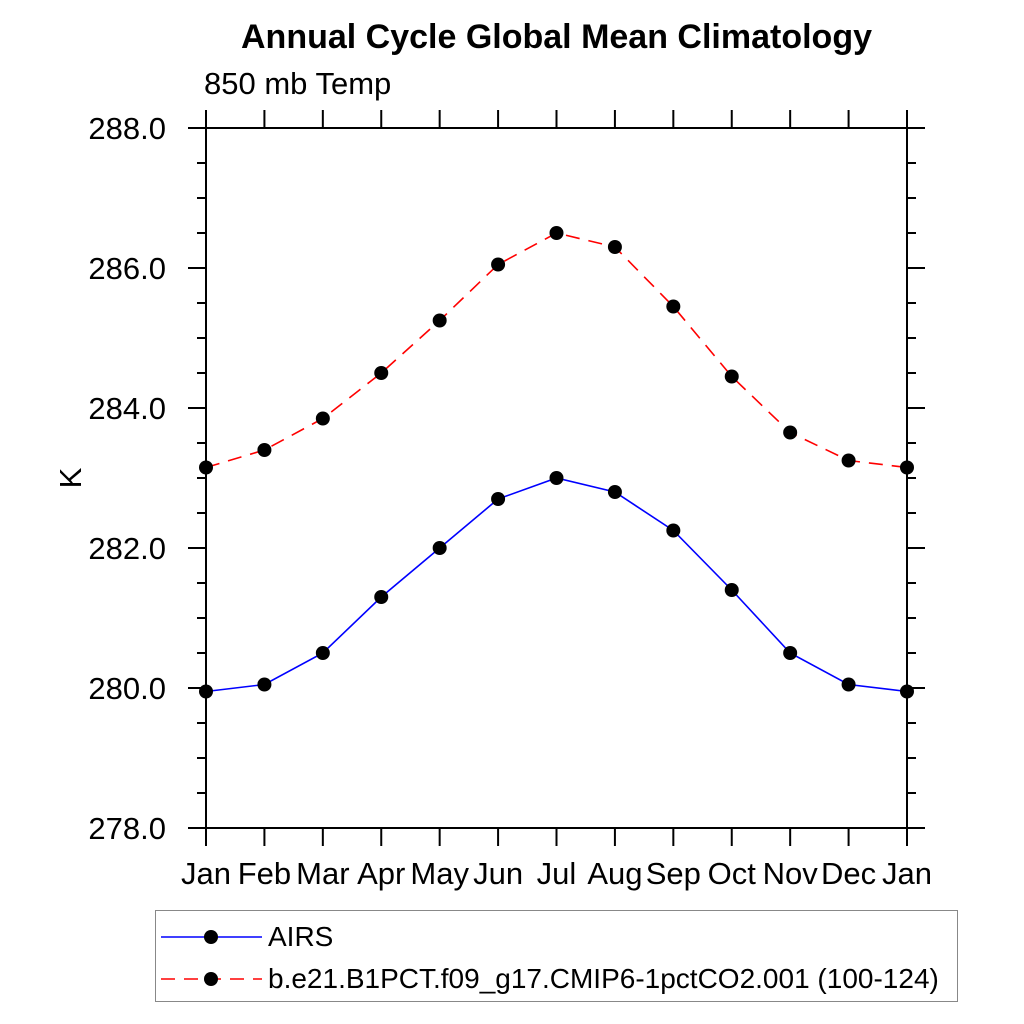  What do you see at coordinates (439, 873) in the screenshot?
I see `x-tick-label: May` at bounding box center [439, 873].